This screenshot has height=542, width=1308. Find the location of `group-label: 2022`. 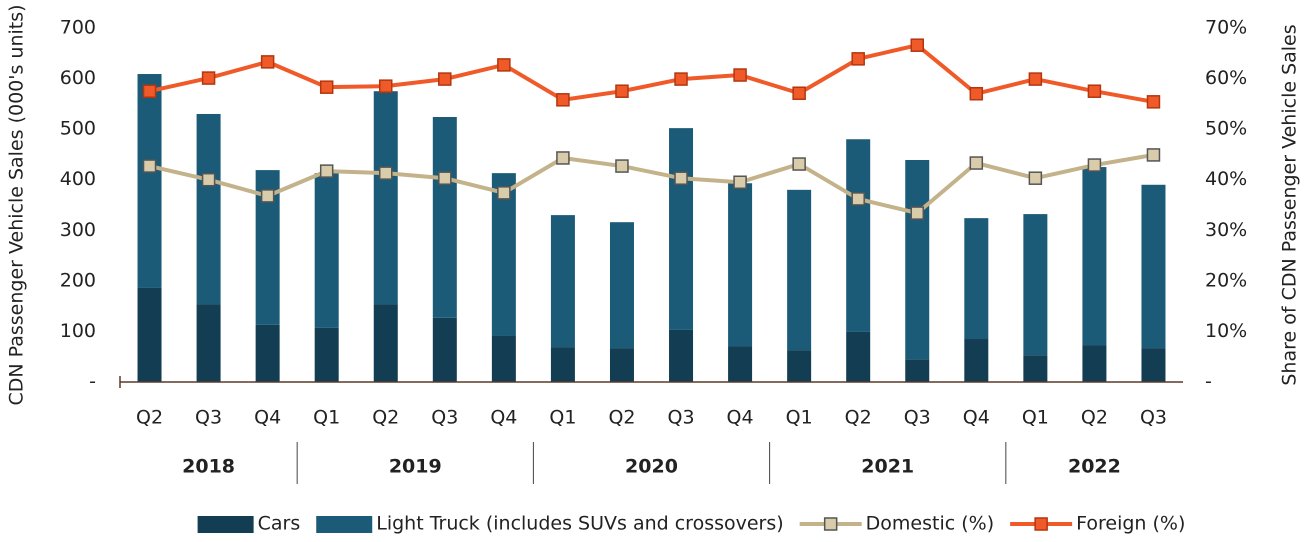

group-label: 2022 is located at coordinates (1094, 467).